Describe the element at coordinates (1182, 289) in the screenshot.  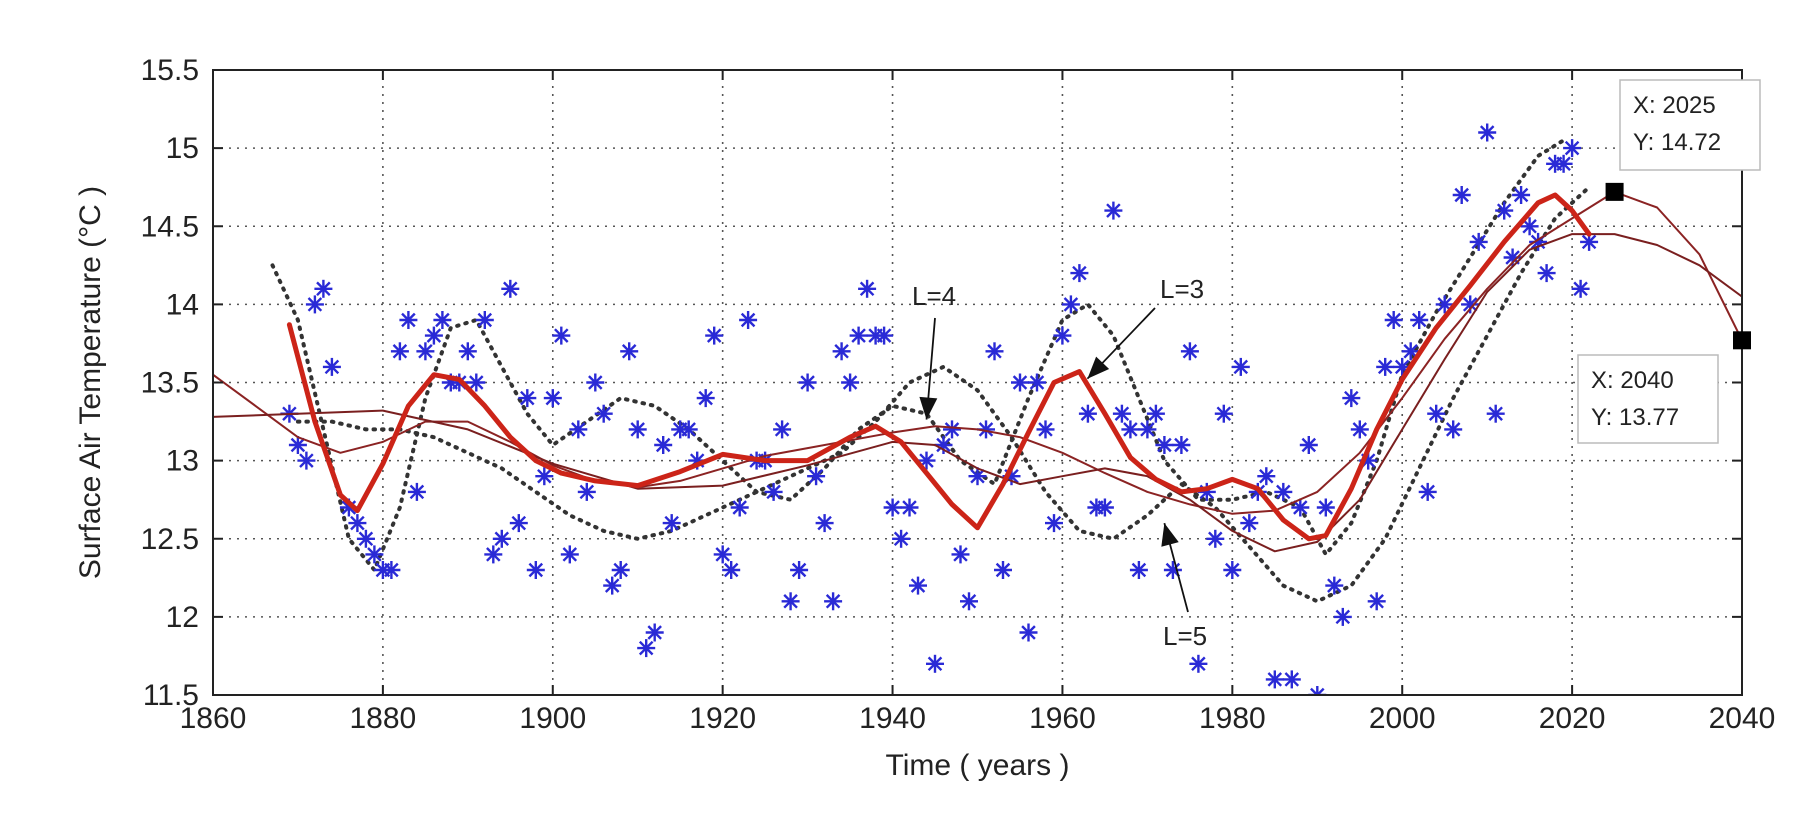
I see `annotation-label-l3: L=3` at that location.